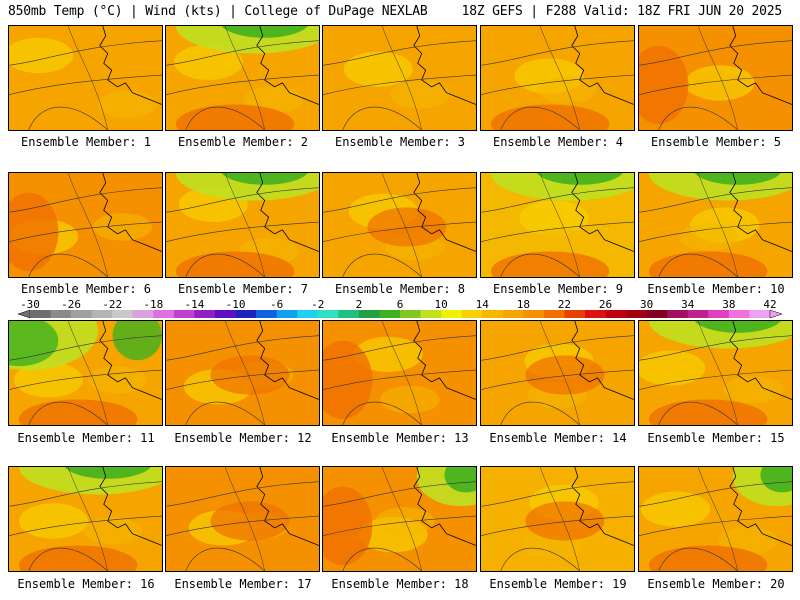 This screenshot has height=600, width=800. What do you see at coordinates (86, 438) in the screenshot?
I see `ensemble-member-label: Ensemble Member: 11` at bounding box center [86, 438].